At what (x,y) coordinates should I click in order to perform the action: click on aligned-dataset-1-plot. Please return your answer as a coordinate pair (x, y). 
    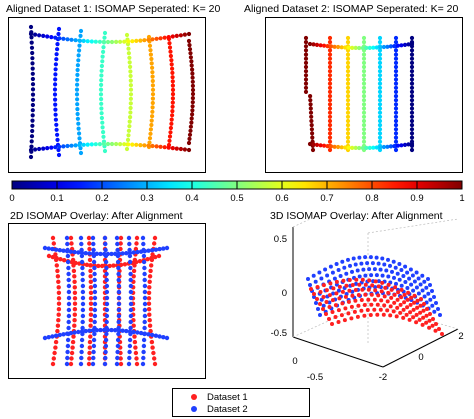
    Looking at the image, I should click on (112, 92).